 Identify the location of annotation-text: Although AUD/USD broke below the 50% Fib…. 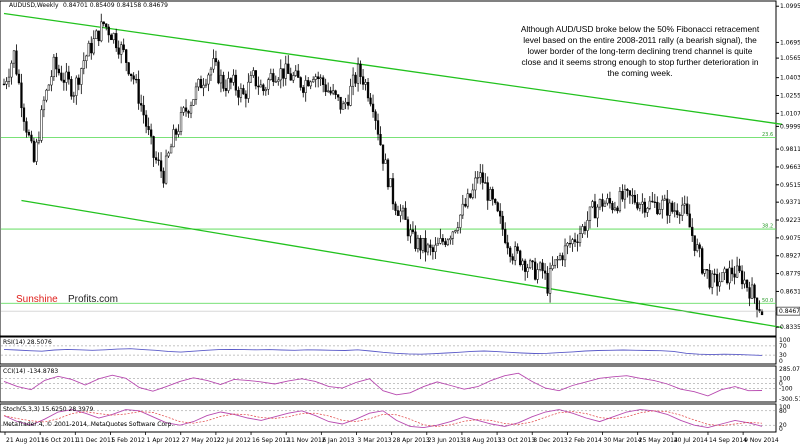
(640, 51).